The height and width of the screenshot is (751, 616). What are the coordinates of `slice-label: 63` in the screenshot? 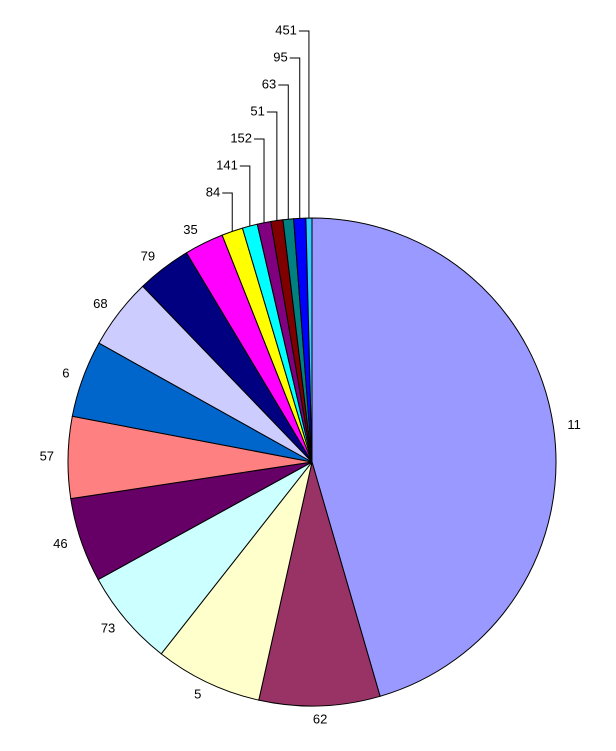 It's located at (269, 83).